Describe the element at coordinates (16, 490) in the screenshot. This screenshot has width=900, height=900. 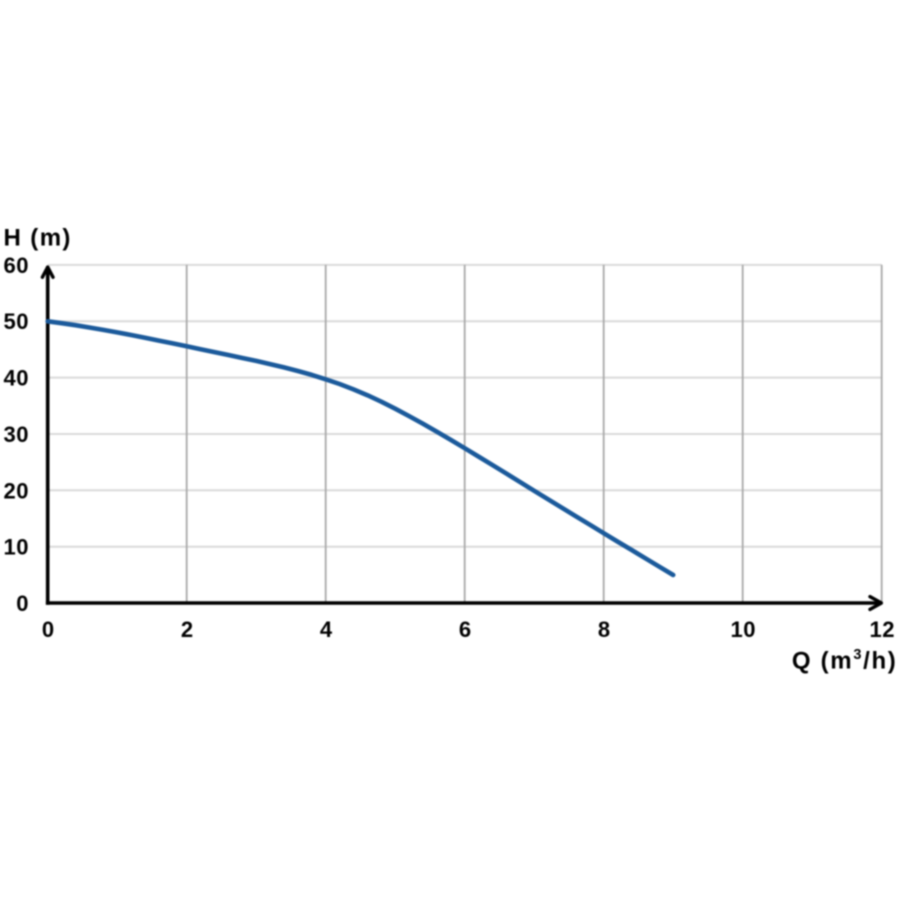
I see `svg-text: 20` at that location.